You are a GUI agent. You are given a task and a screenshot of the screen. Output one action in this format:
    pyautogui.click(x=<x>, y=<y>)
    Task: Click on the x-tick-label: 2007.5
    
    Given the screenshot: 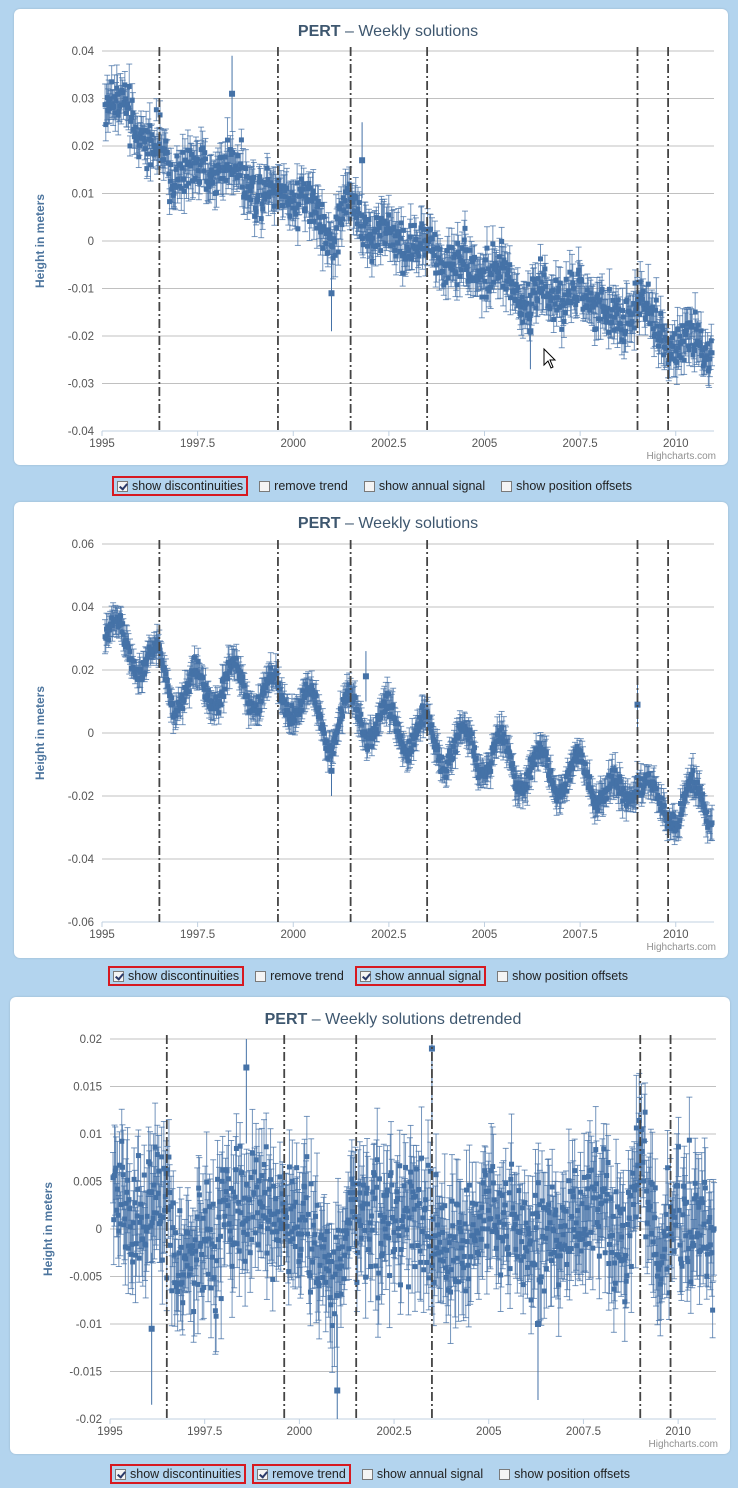 What is the action you would take?
    pyautogui.click(x=580, y=444)
    